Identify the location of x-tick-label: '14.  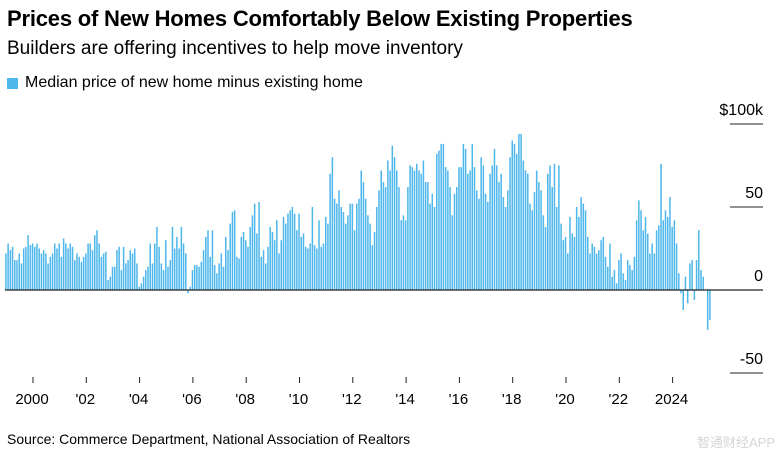
(405, 399).